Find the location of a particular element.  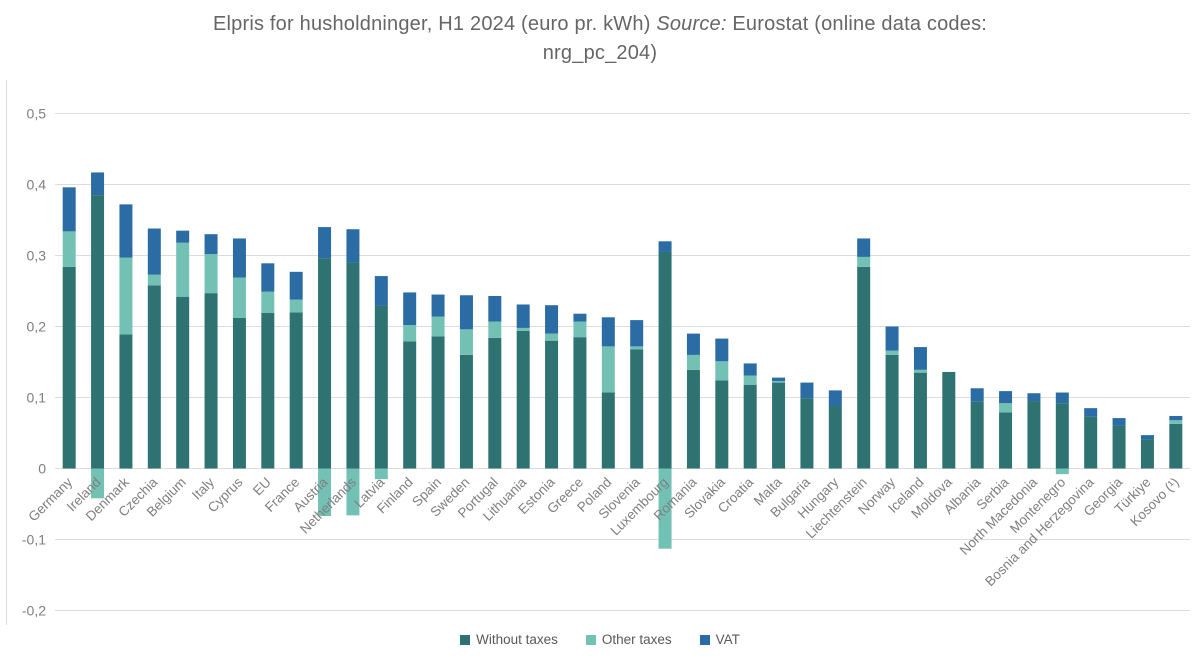

y-tick-label: -0,1 is located at coordinates (34, 540).